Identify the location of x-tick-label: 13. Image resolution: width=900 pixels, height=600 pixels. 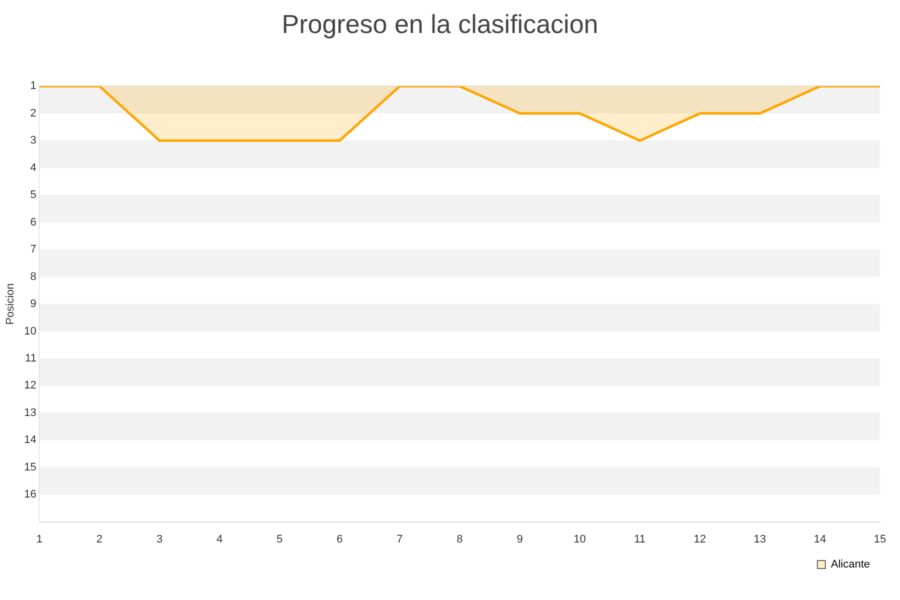
(760, 539).